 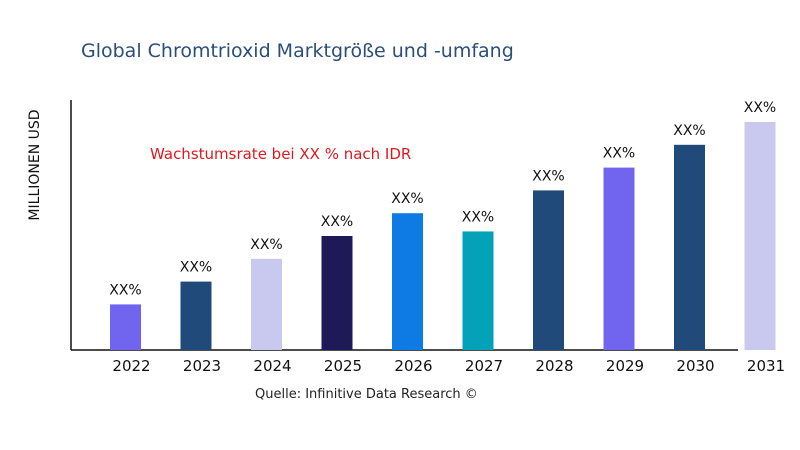 I want to click on x-tick-label-2030: 2030, so click(x=695, y=366).